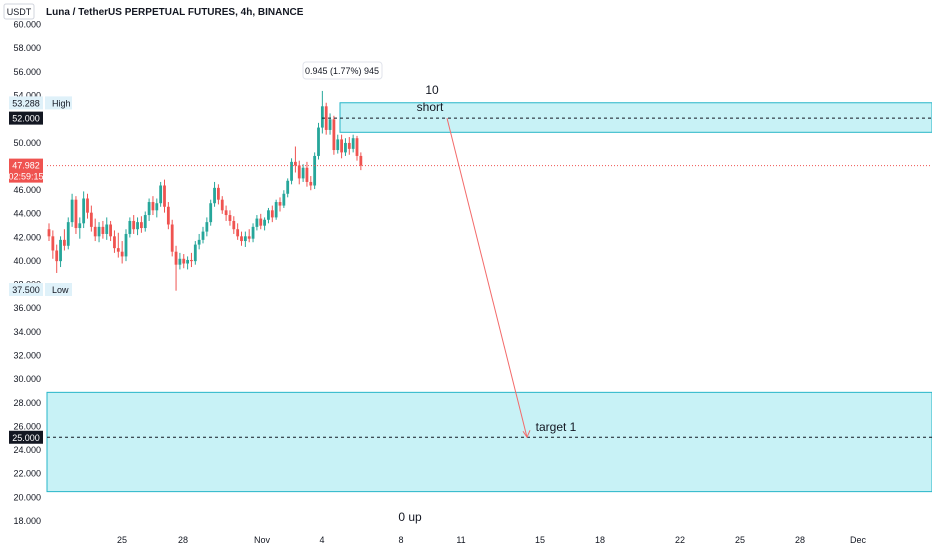 This screenshot has width=932, height=550. Describe the element at coordinates (60, 290) in the screenshot. I see `low-label: Low` at that location.